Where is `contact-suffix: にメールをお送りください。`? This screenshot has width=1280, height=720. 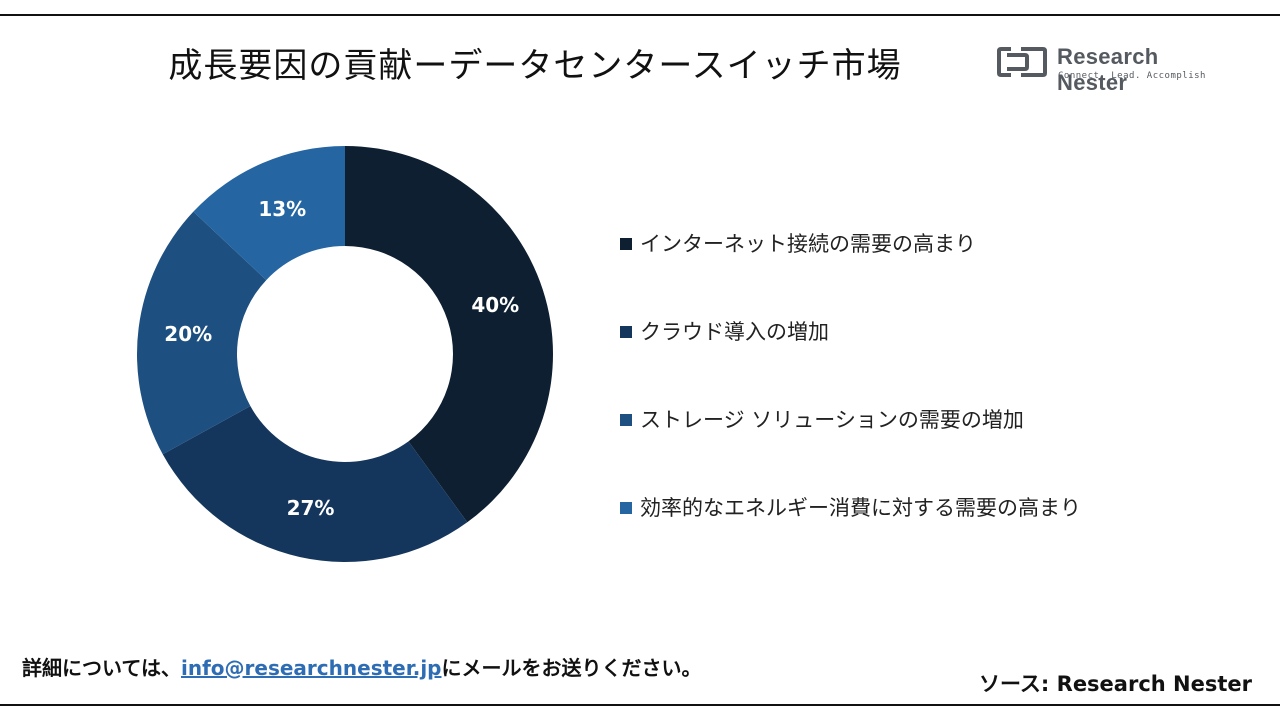 contact-suffix: にメールをお送りください。 is located at coordinates (571, 668).